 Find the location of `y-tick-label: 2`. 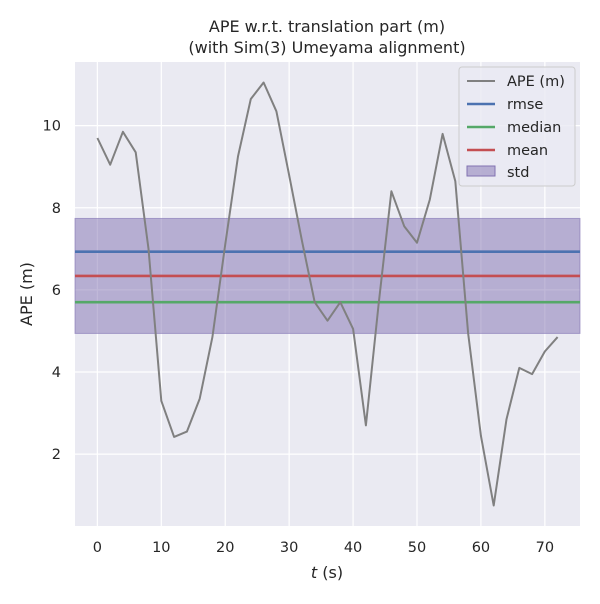

y-tick-label: 2 is located at coordinates (56, 455).